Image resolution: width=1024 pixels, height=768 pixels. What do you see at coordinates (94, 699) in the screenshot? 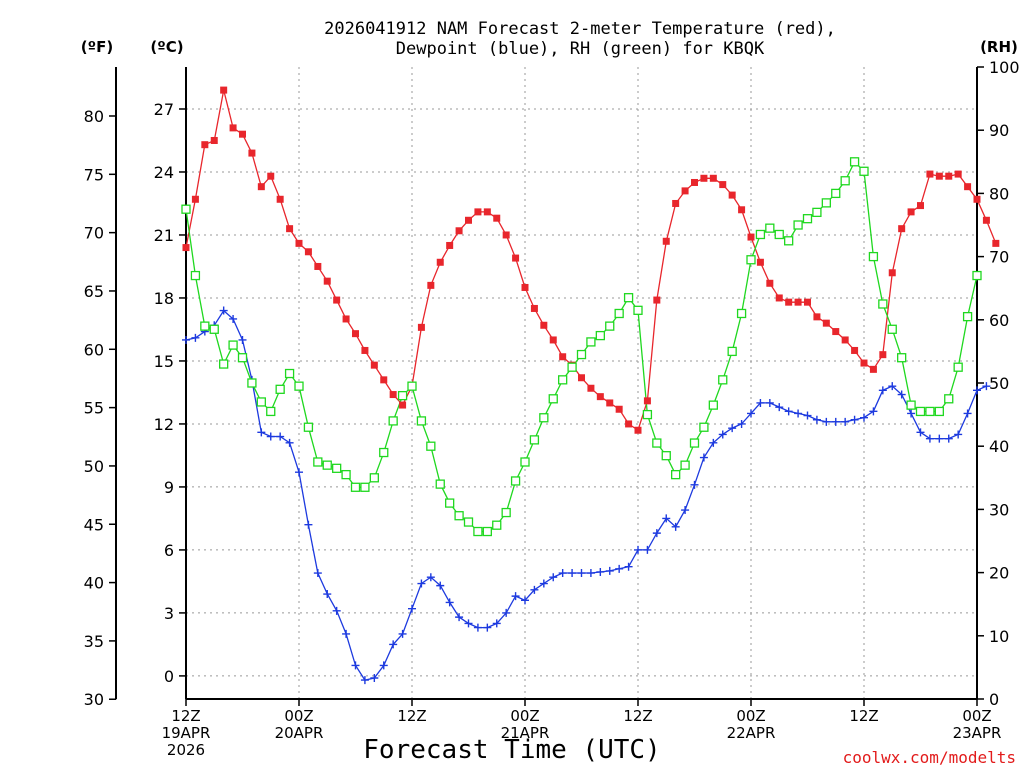
I see `fahrenheit-tick-label: 30` at bounding box center [94, 699].